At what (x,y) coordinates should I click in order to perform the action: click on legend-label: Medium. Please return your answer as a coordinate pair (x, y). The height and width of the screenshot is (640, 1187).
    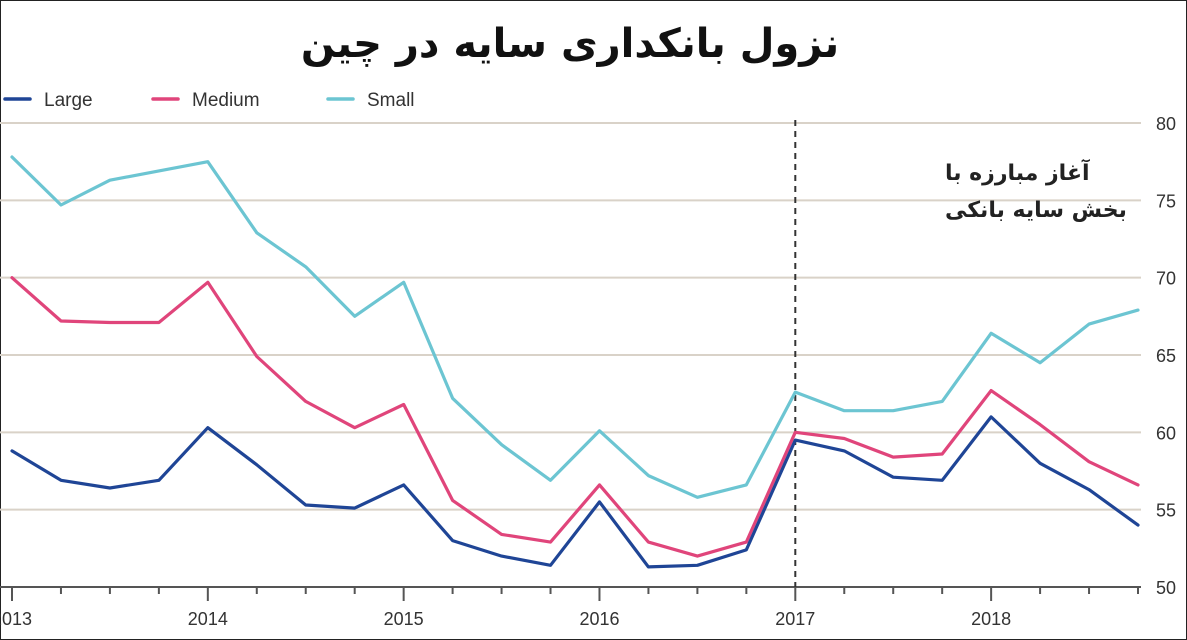
    Looking at the image, I should click on (226, 100).